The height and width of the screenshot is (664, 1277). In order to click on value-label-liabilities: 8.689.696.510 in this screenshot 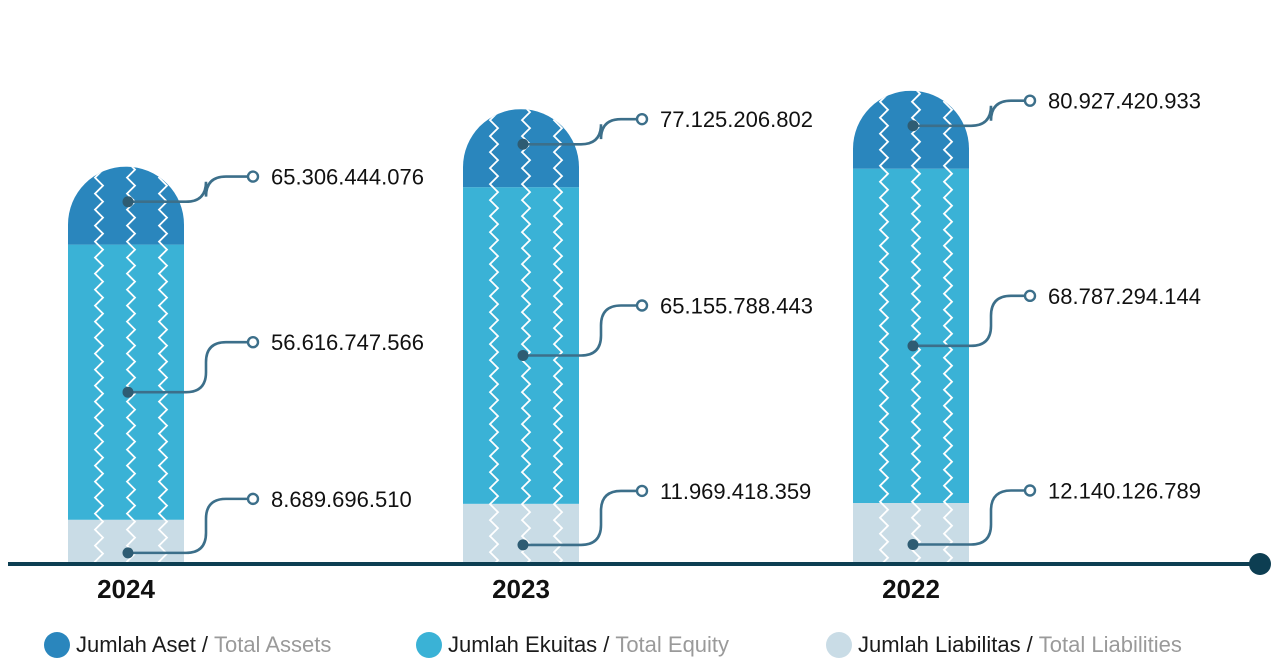, I will do `click(341, 499)`.